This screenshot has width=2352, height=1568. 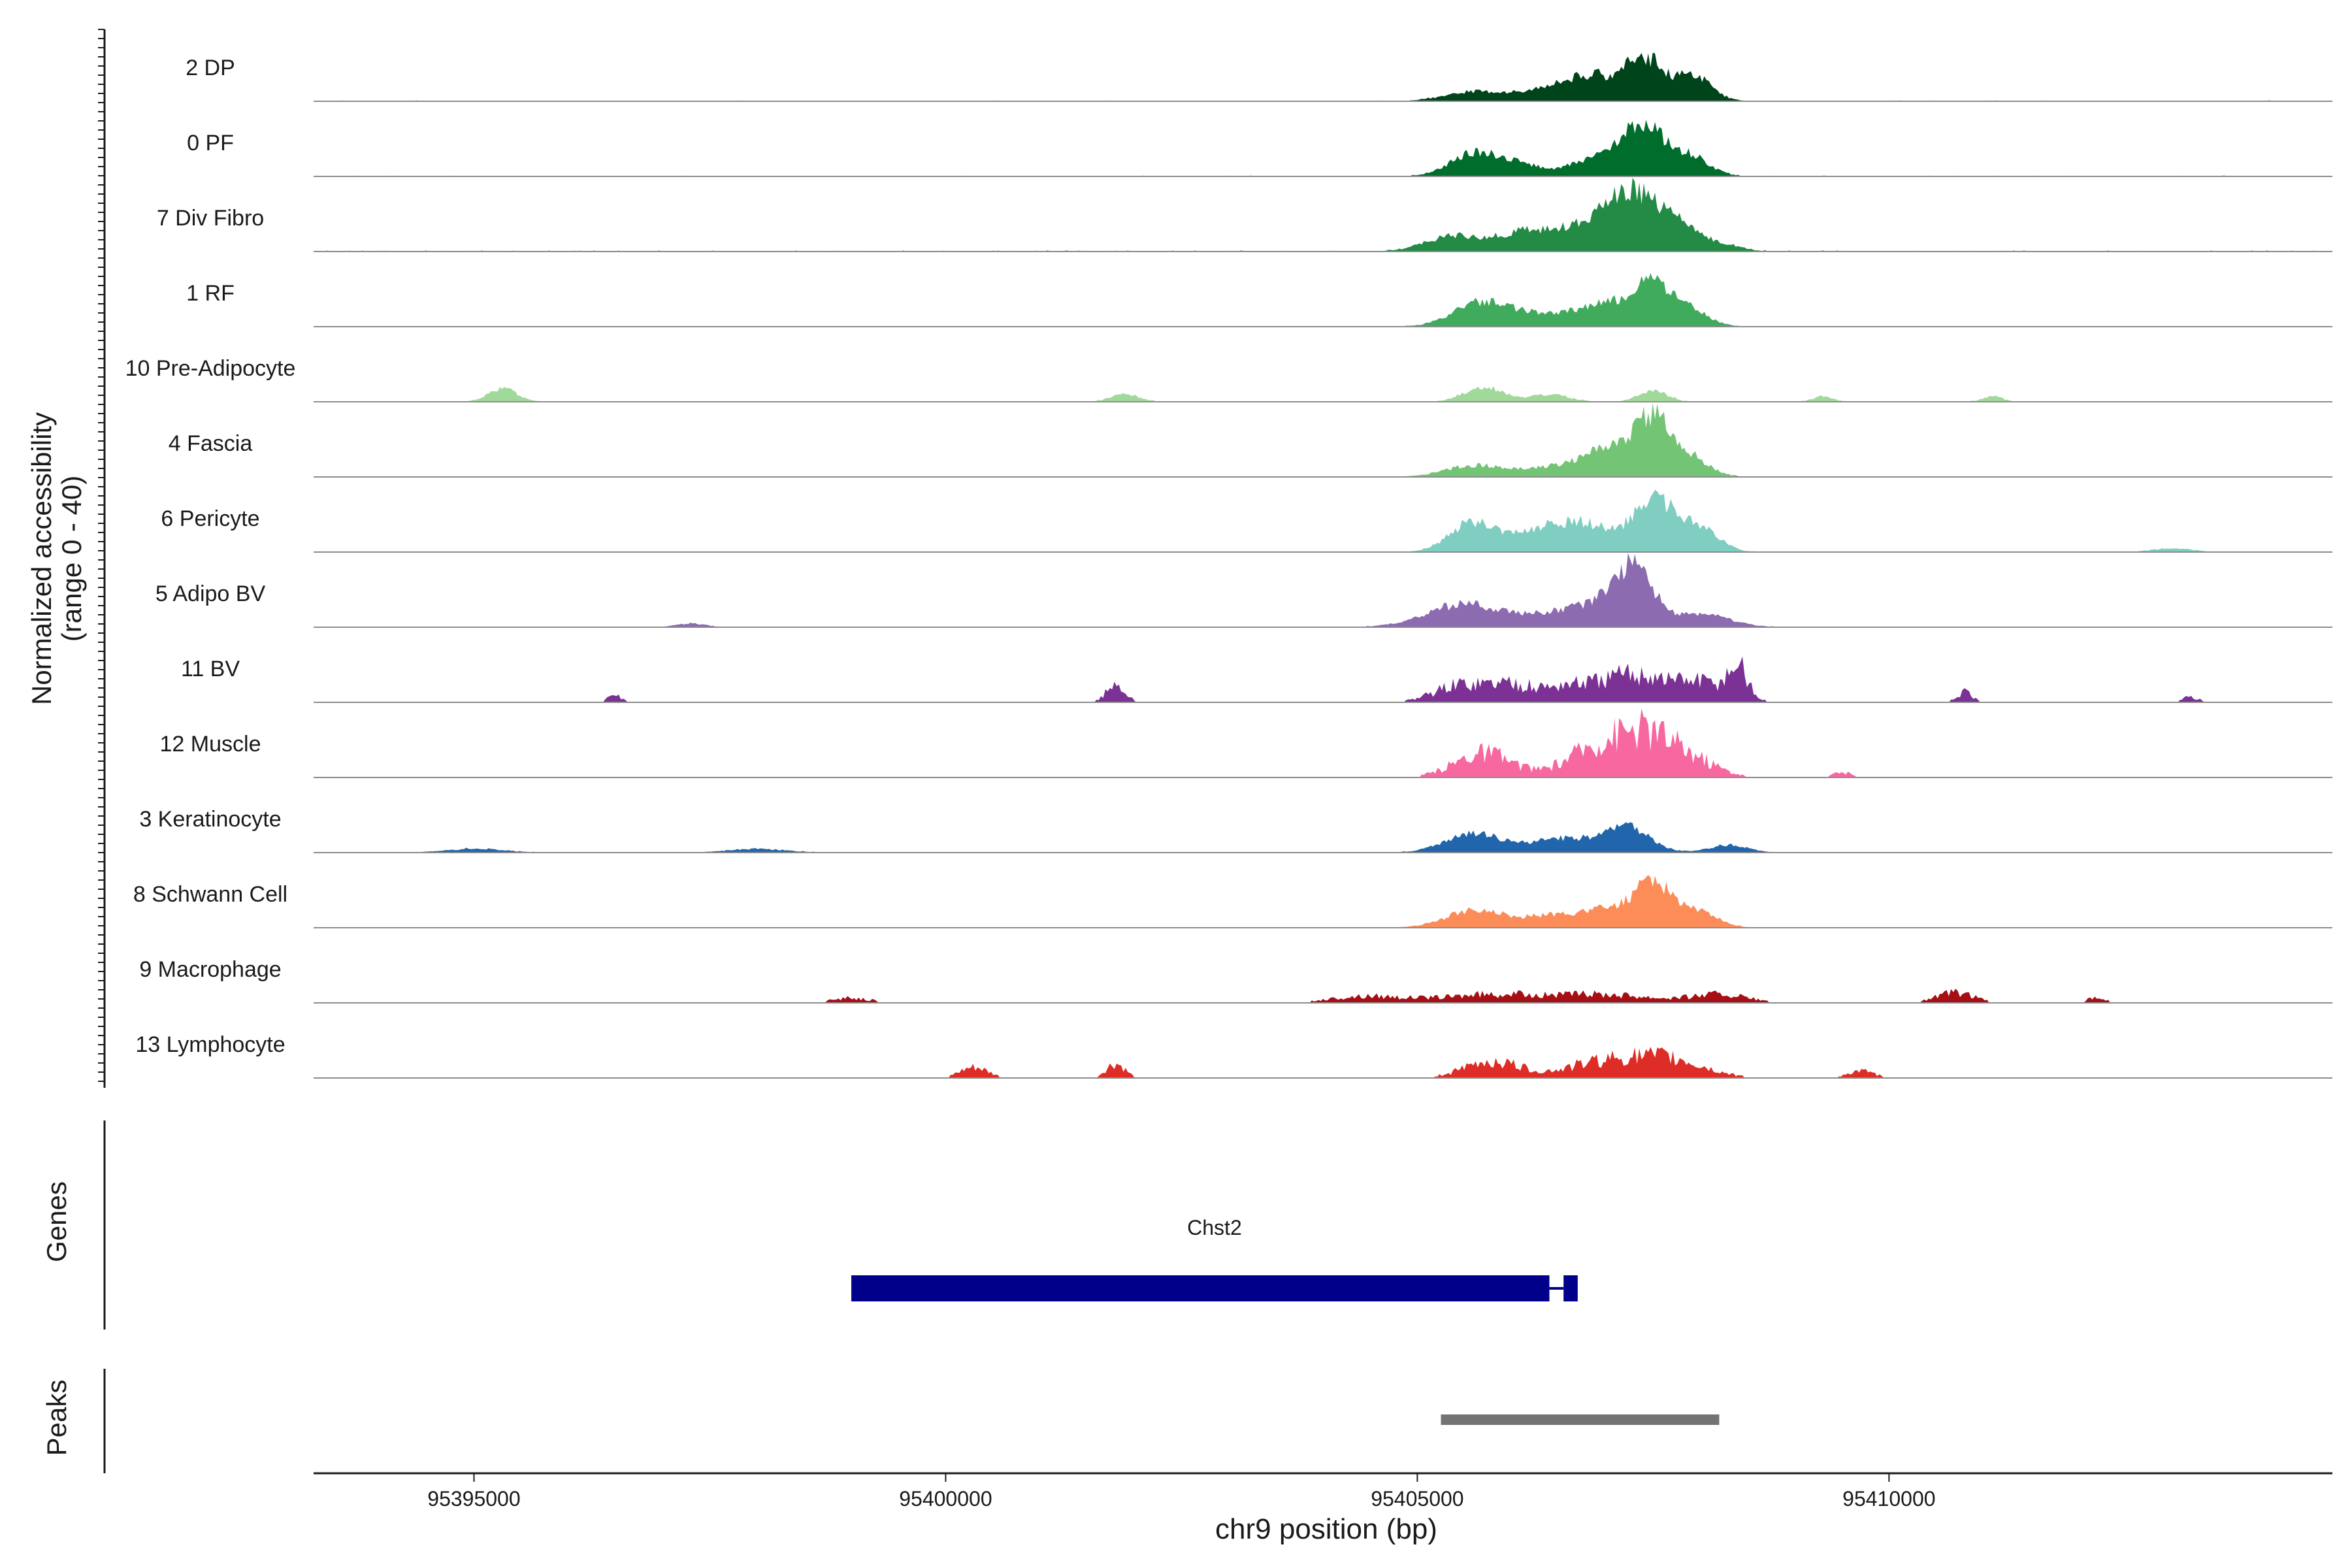 I want to click on track-label: 4 Fascia, so click(x=211, y=443).